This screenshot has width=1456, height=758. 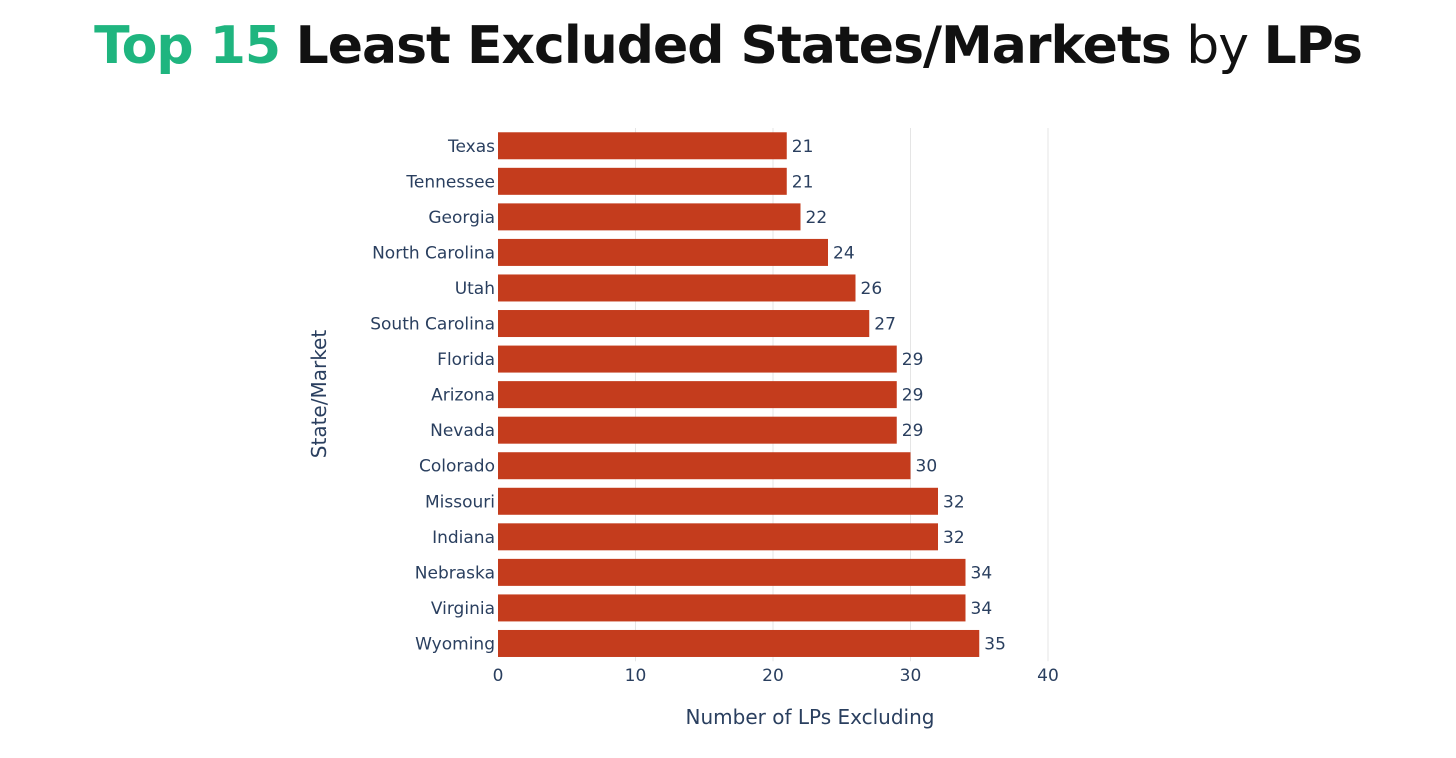 I want to click on x-tick-labels: 0 10 20 30 40, so click(x=776, y=676).